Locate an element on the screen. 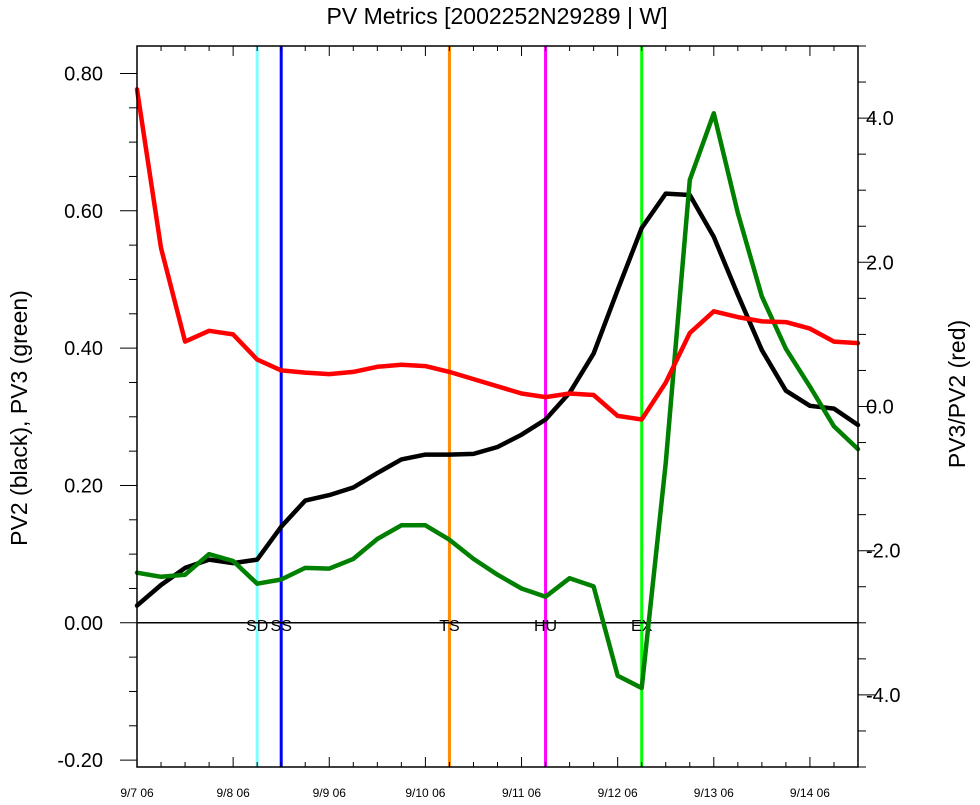 The image size is (980, 805). y-left-tick-label: -0.20 is located at coordinates (80, 761).